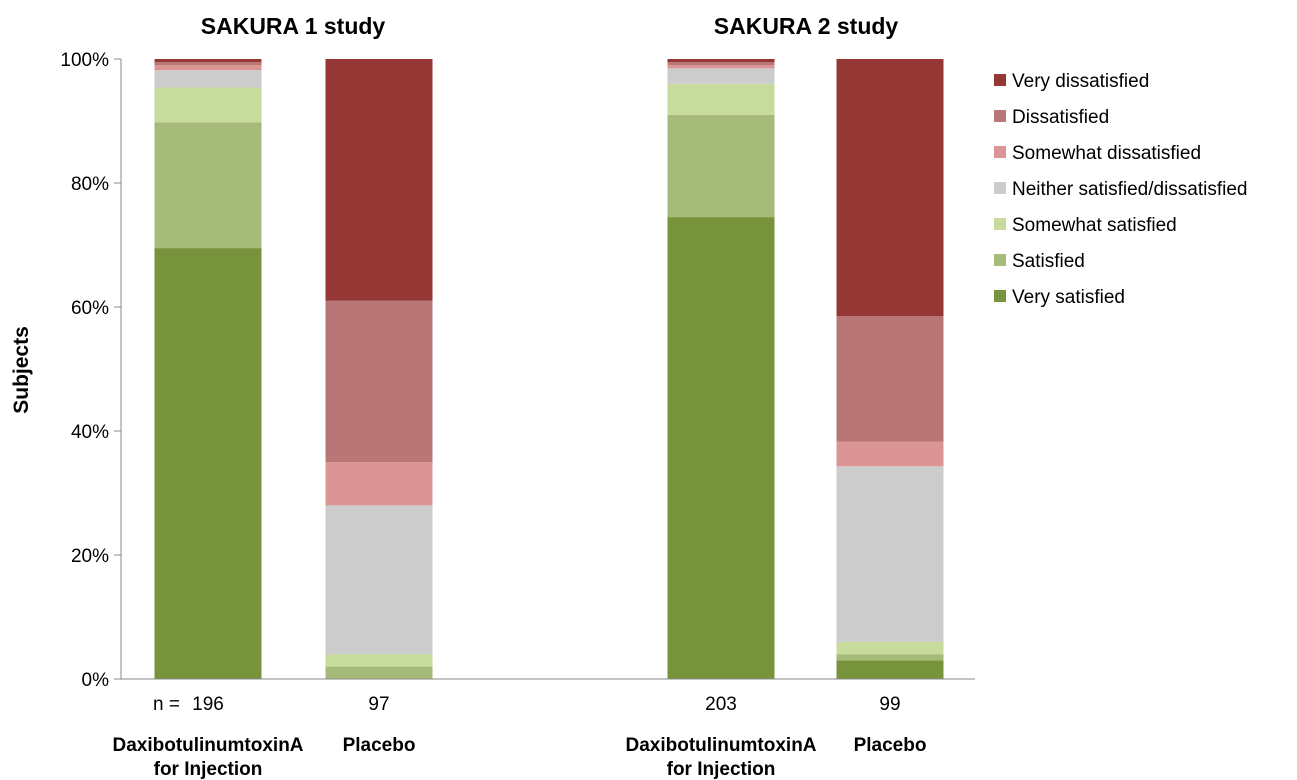 Image resolution: width=1297 pixels, height=780 pixels. Describe the element at coordinates (1106, 153) in the screenshot. I see `legend-label: Somewhat dissatisfied` at that location.